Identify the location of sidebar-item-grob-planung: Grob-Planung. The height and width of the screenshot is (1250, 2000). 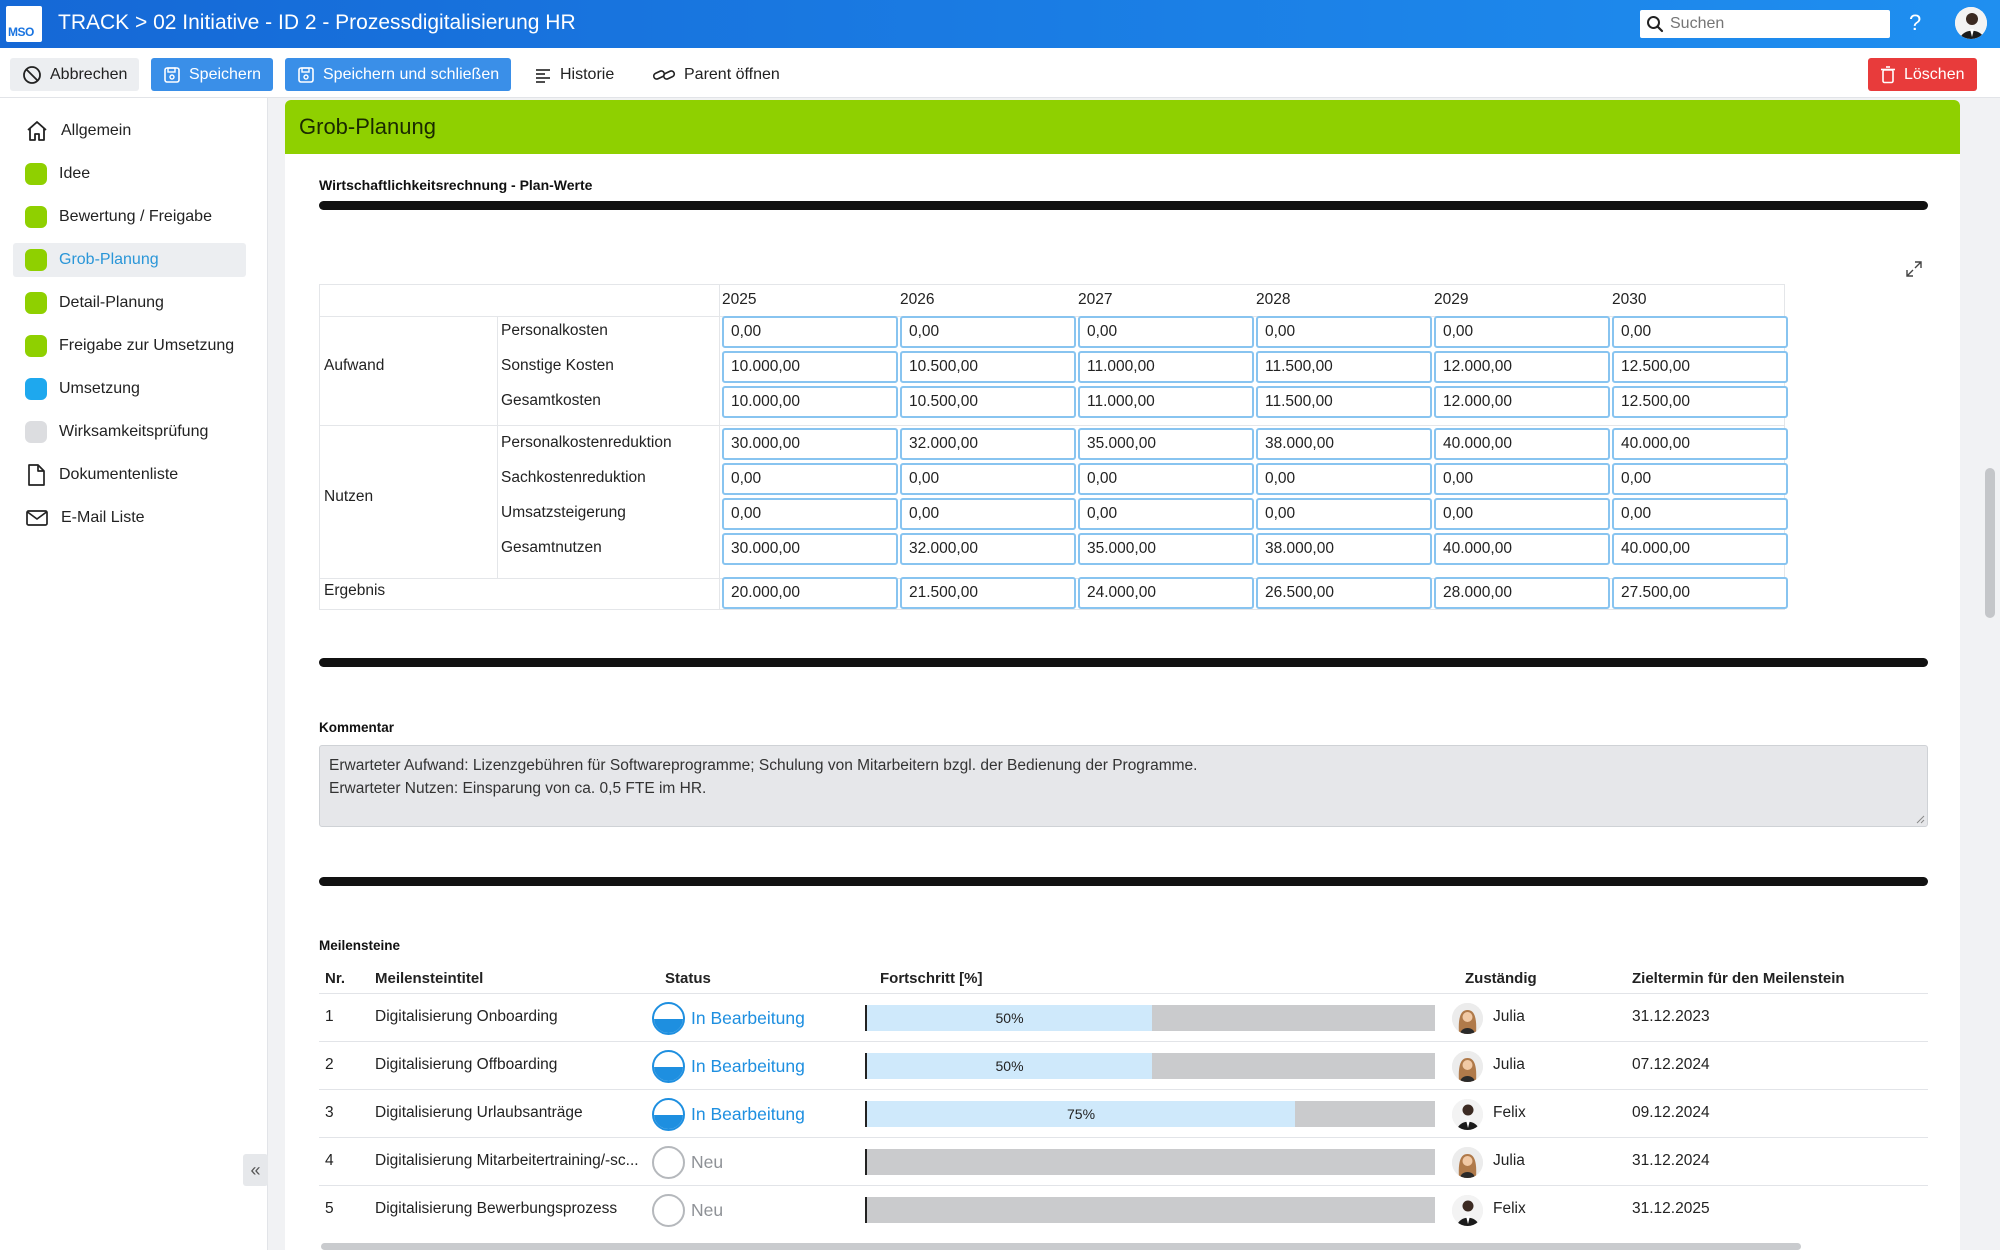
(129, 260).